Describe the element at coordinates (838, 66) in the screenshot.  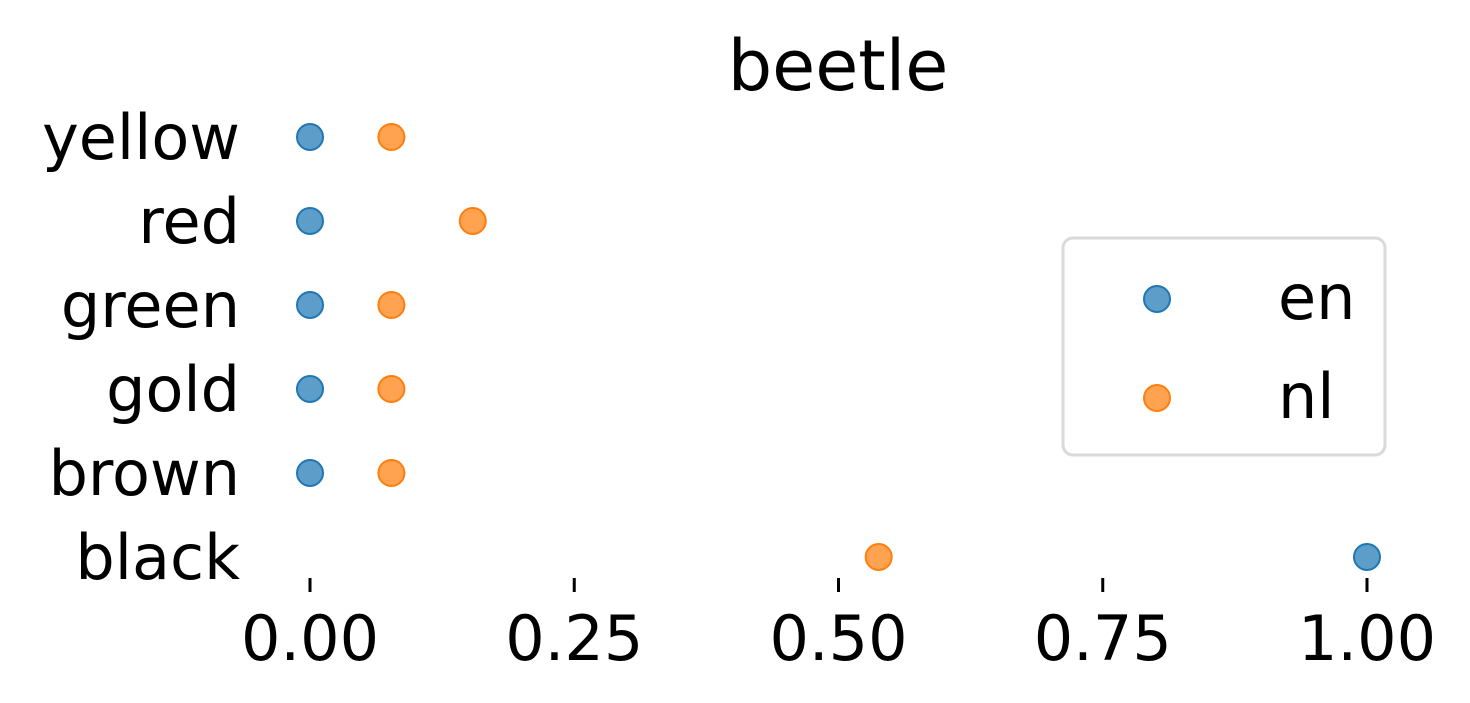
I see `chart-title: beetle` at that location.